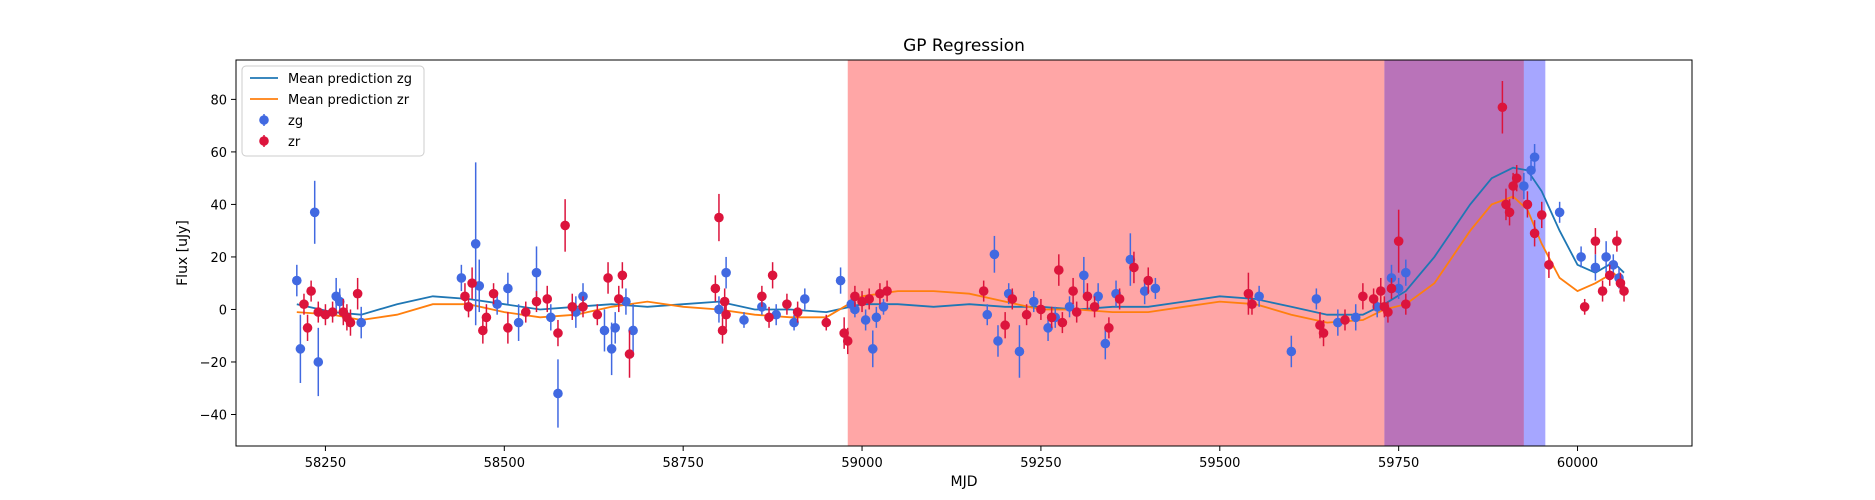 The height and width of the screenshot is (500, 1875). Describe the element at coordinates (349, 100) in the screenshot. I see `legend-label: Mean prediction zr` at that location.